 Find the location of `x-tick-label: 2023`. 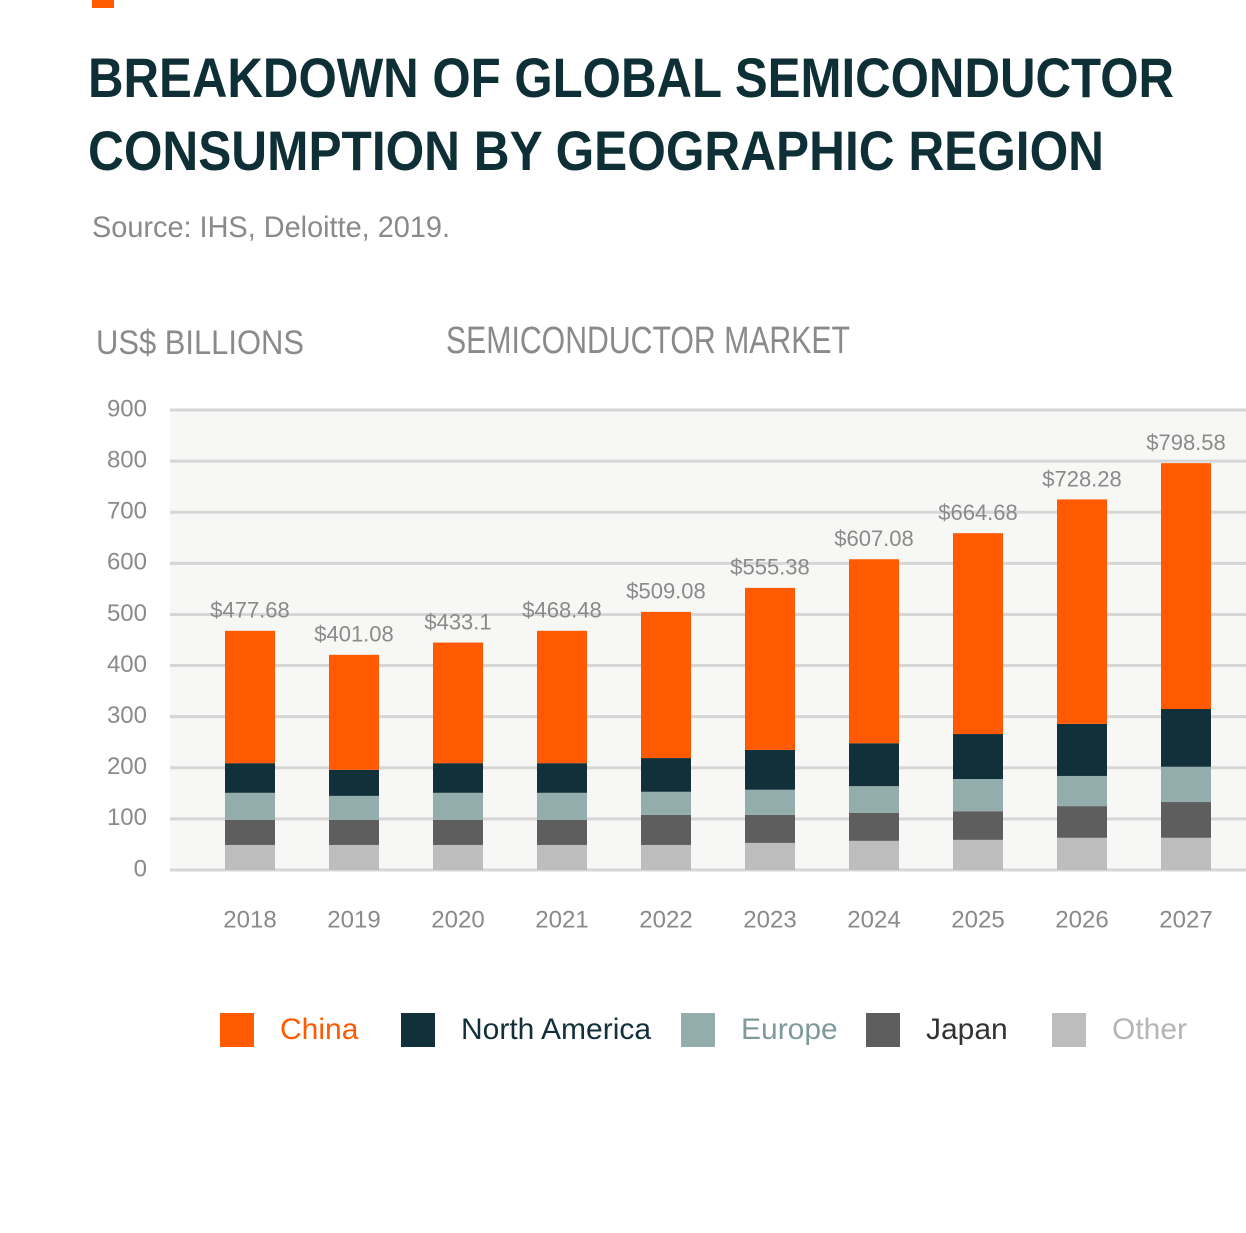

x-tick-label: 2023 is located at coordinates (769, 919).